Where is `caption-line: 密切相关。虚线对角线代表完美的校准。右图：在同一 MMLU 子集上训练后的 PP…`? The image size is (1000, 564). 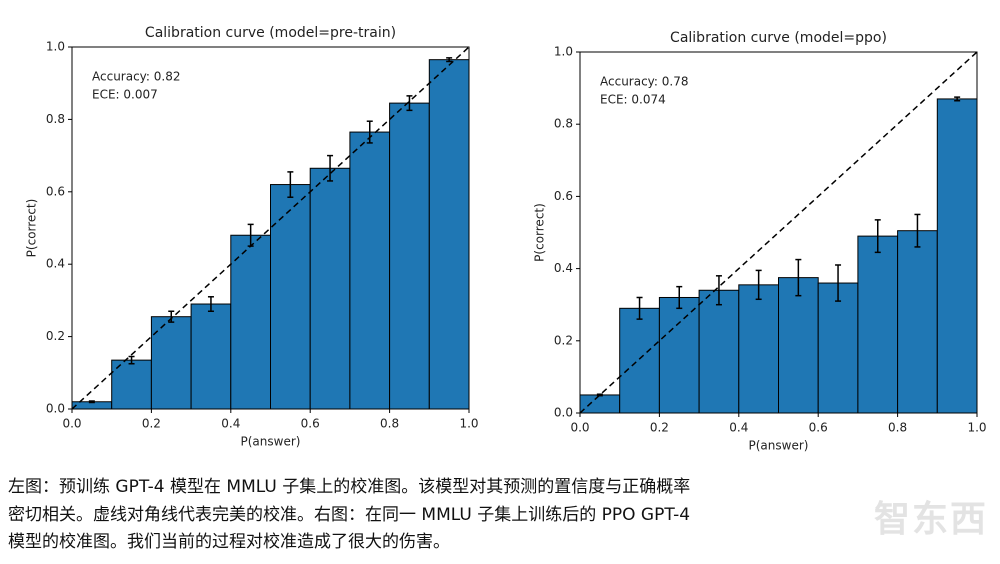 caption-line: 密切相关。虚线对角线代表完美的校准。右图：在同一 MMLU 子集上训练后的 PP… is located at coordinates (349, 514).